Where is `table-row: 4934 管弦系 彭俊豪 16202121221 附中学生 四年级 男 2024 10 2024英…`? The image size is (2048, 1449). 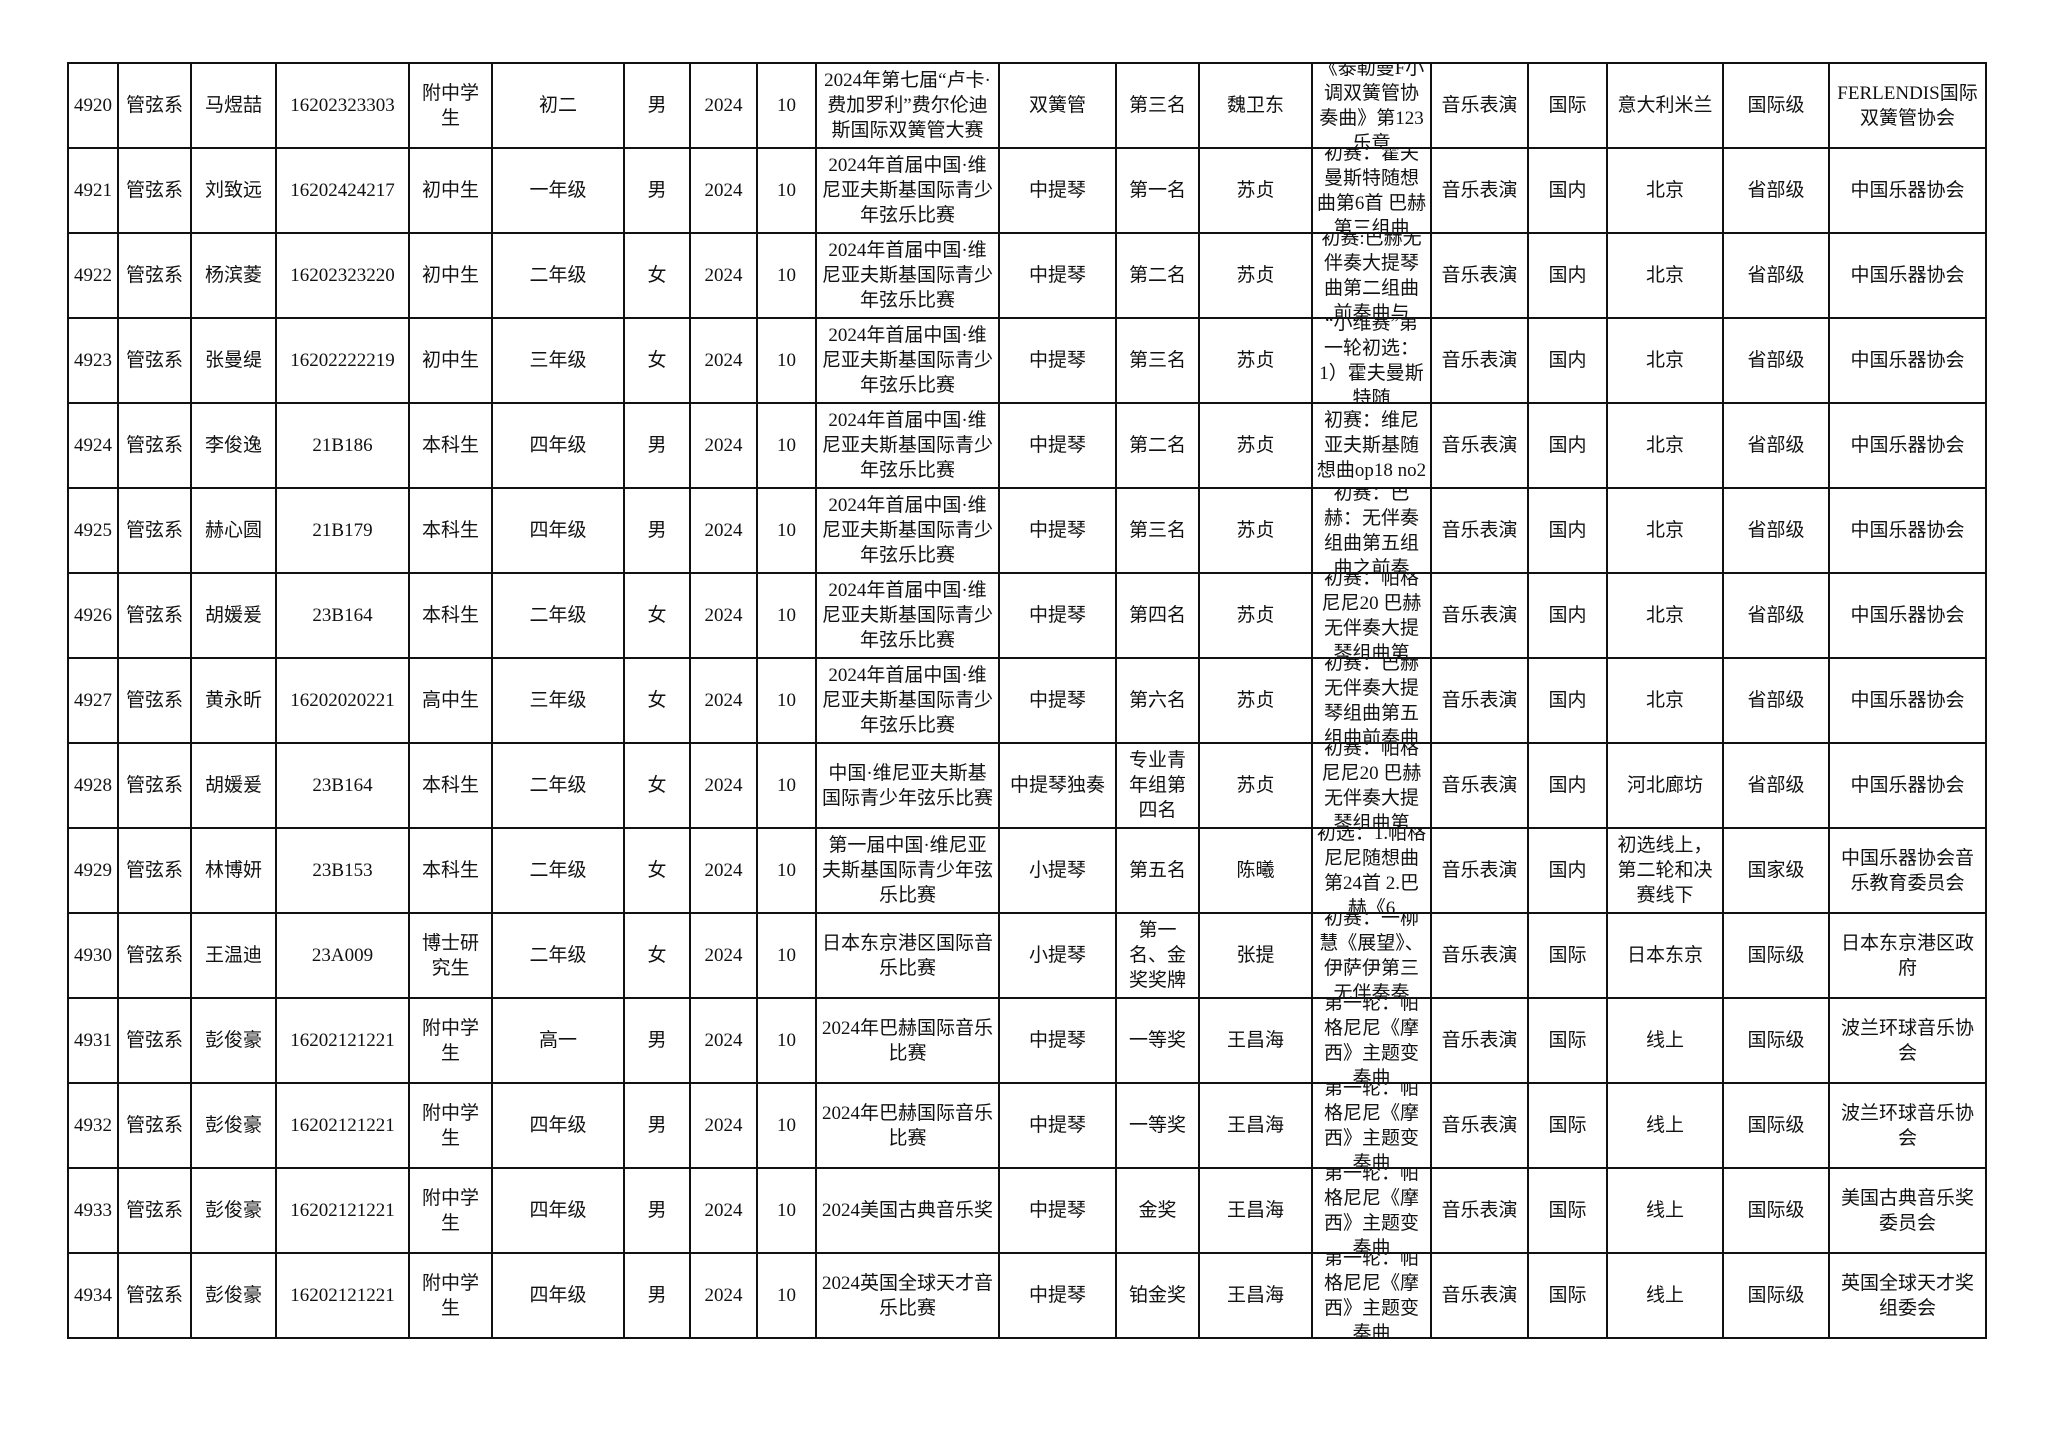 table-row: 4934 管弦系 彭俊豪 16202121221 附中学生 四年级 男 2024 10 2024英… is located at coordinates (1027, 1295).